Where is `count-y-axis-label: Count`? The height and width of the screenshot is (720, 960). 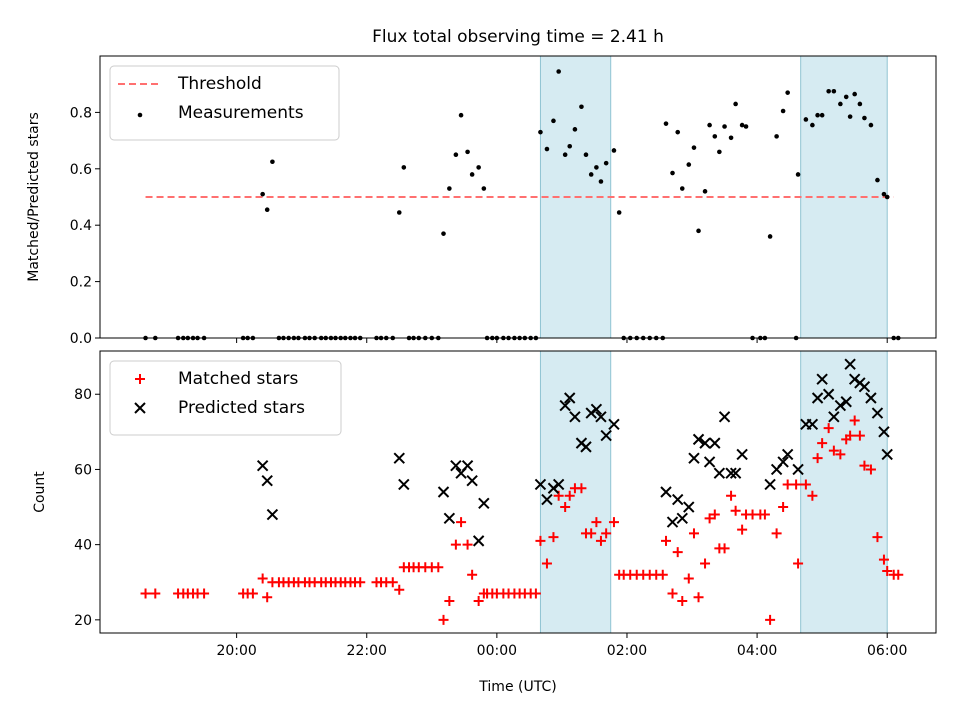 count-y-axis-label: Count is located at coordinates (40, 492).